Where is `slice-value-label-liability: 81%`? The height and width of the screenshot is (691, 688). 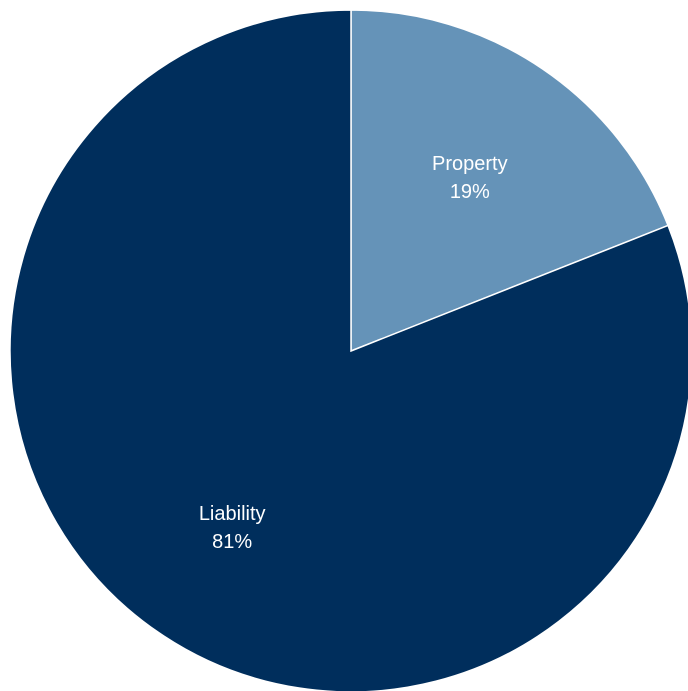 slice-value-label-liability: 81% is located at coordinates (232, 542).